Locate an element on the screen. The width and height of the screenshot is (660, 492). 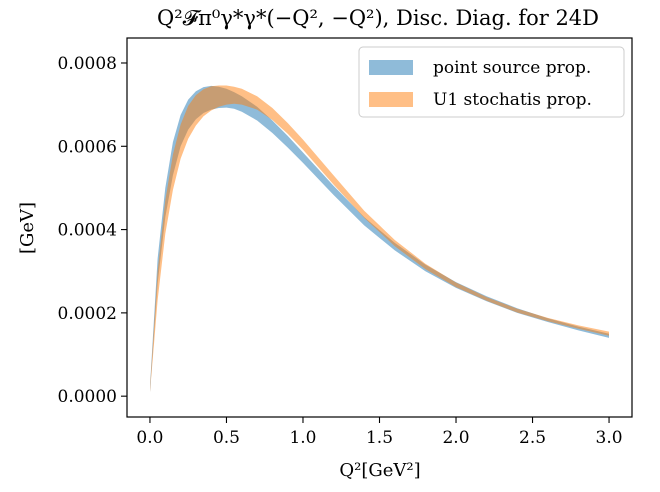
x-tick-label: 1.0 is located at coordinates (302, 438).